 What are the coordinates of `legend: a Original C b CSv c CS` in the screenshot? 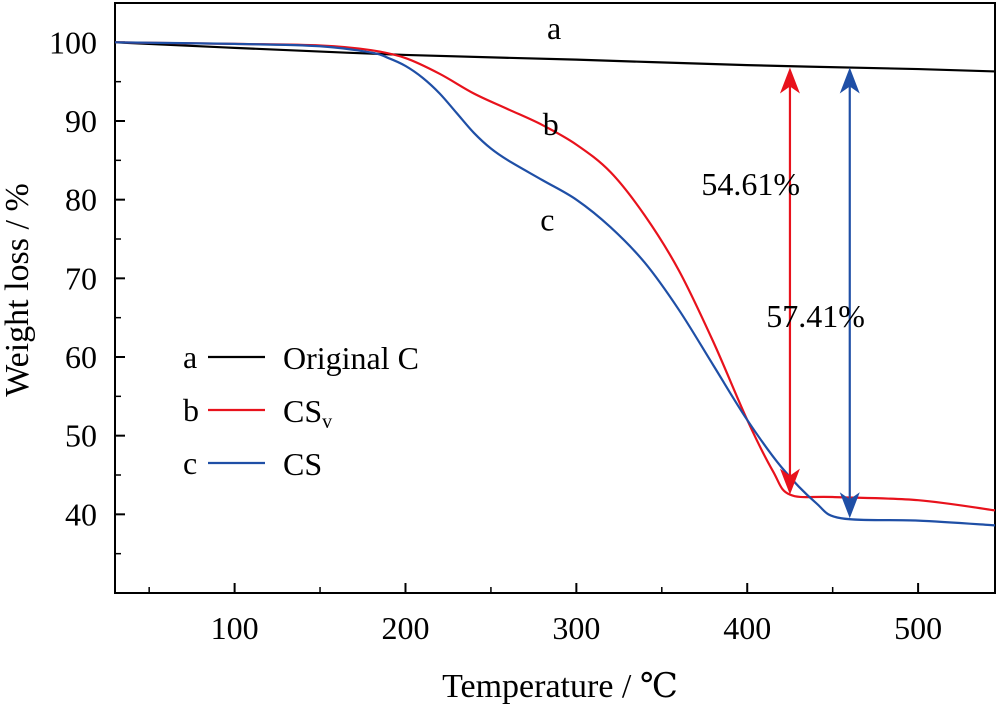 It's located at (301, 410).